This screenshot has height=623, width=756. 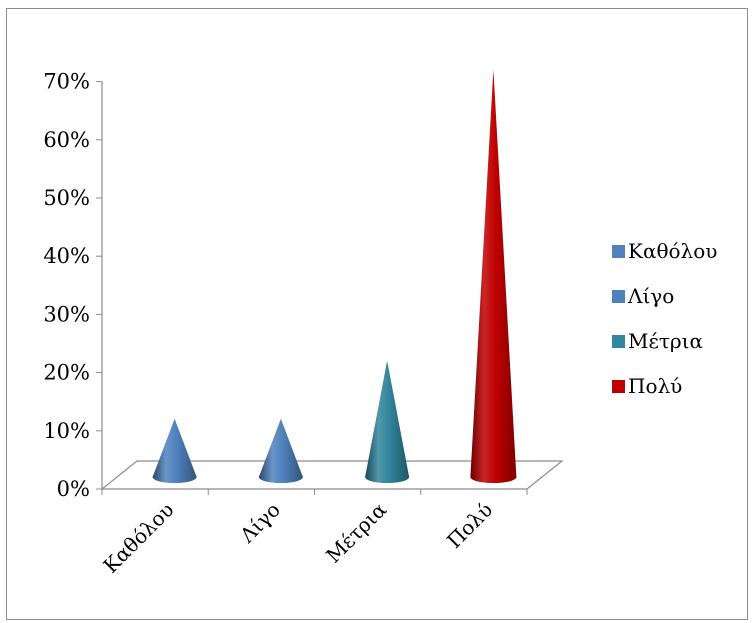 What do you see at coordinates (655, 386) in the screenshot?
I see `legend-label: Πολύ` at bounding box center [655, 386].